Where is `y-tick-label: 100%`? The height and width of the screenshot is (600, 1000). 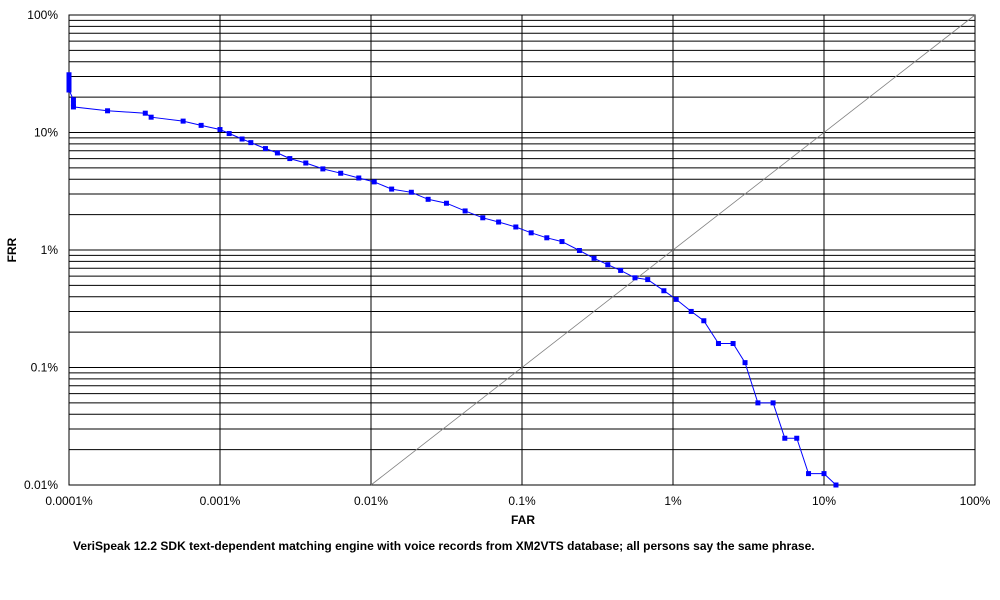
y-tick-label: 100% is located at coordinates (42, 15).